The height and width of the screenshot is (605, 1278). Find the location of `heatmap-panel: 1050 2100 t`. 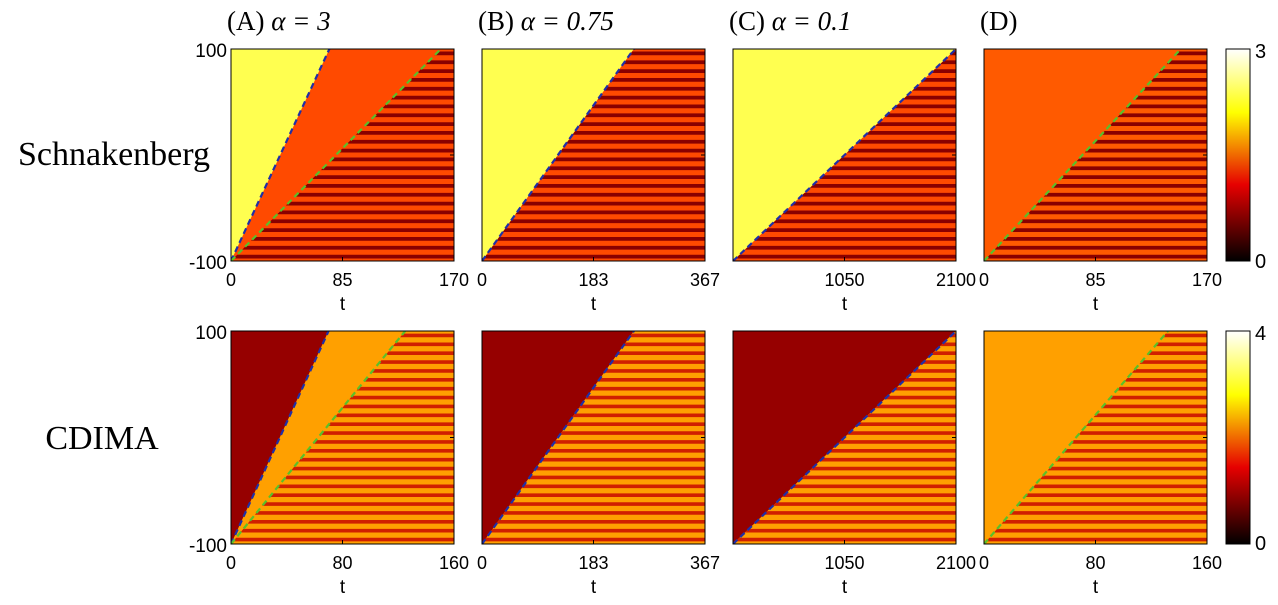

heatmap-panel: 1050 2100 t is located at coordinates (854, 464).